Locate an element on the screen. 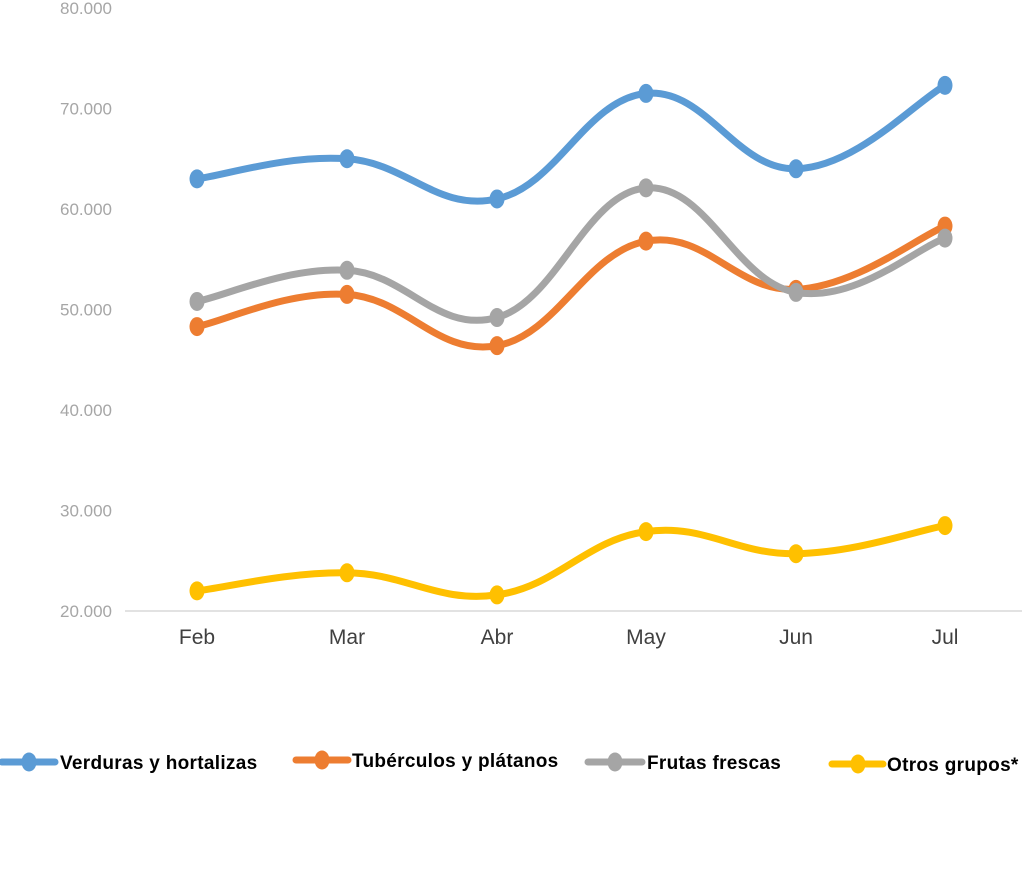 This screenshot has height=869, width=1024. series-tuberculos-y-platanos is located at coordinates (571, 286).